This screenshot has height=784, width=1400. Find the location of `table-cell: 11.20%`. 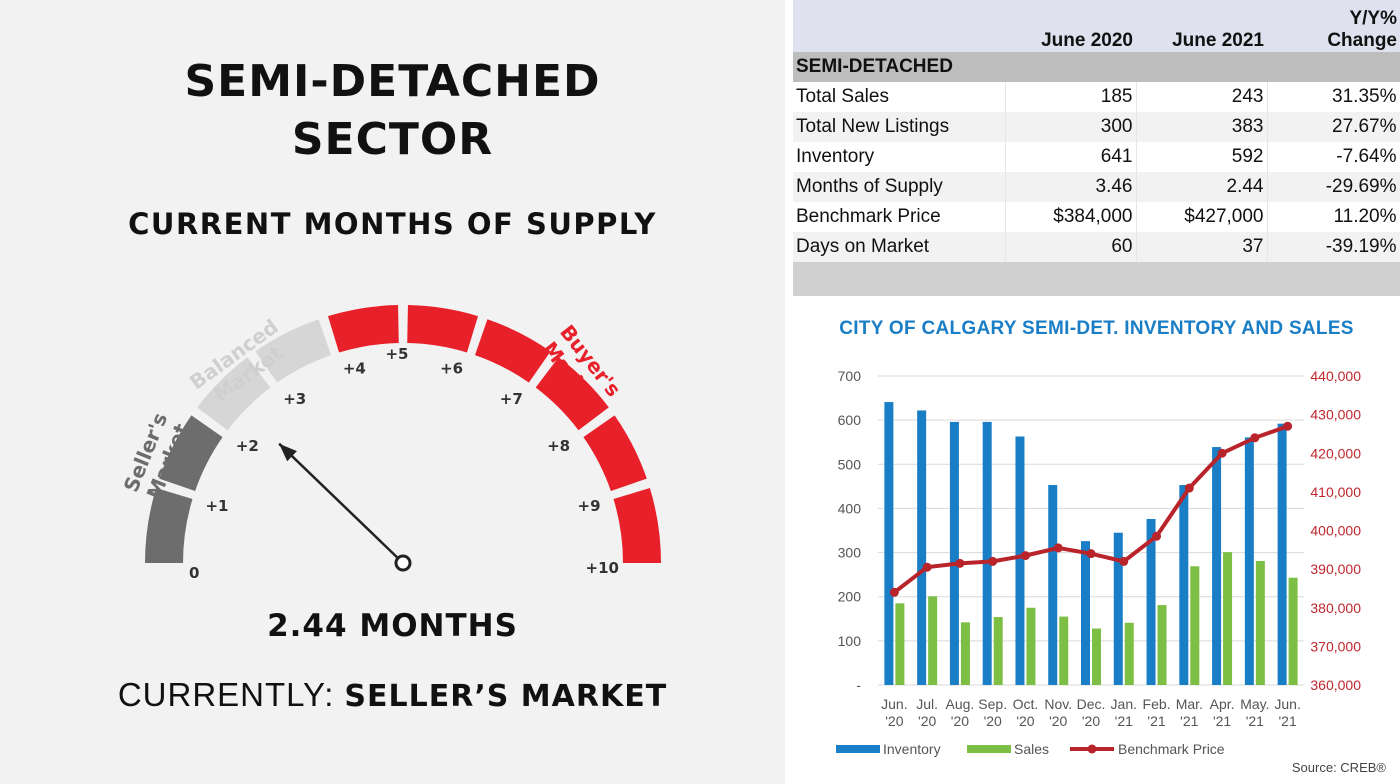

table-cell: 11.20% is located at coordinates (1333, 217).